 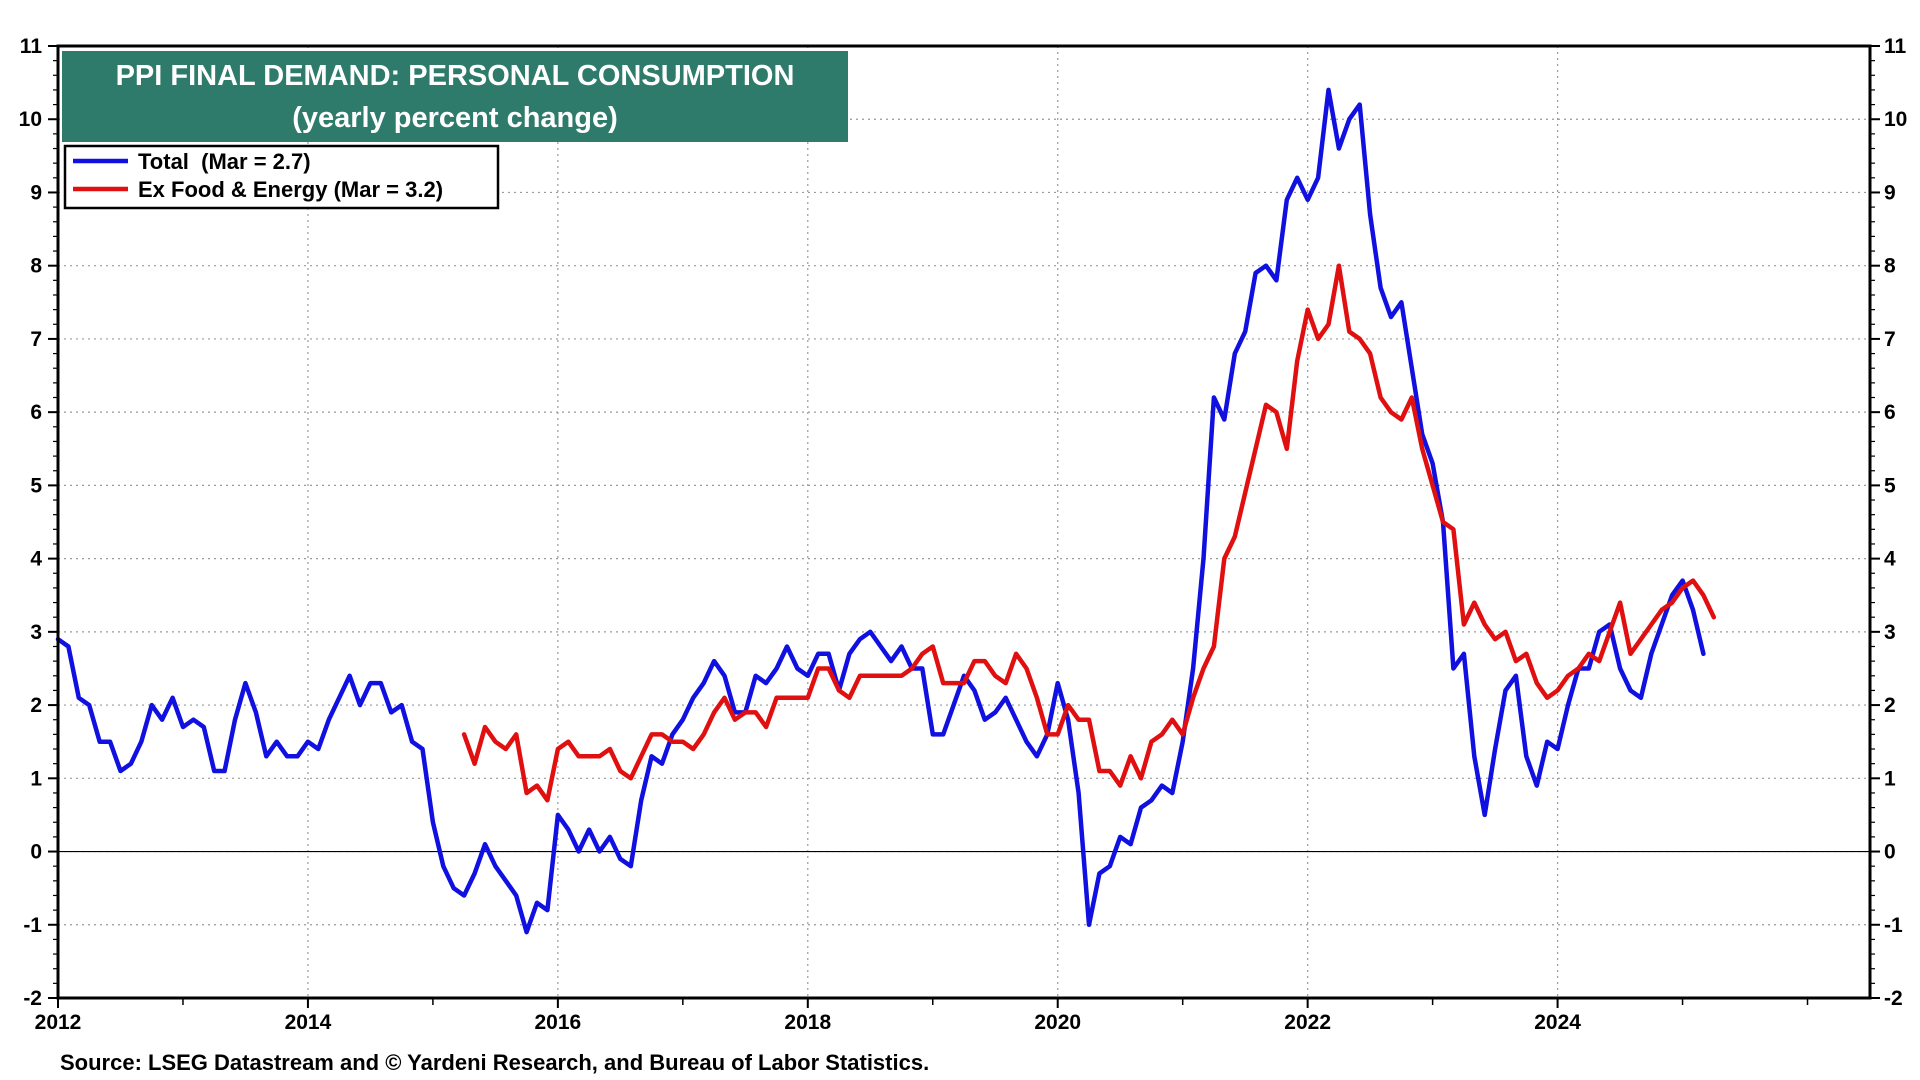 I want to click on y-tick-label-right: 3, so click(x=1890, y=632).